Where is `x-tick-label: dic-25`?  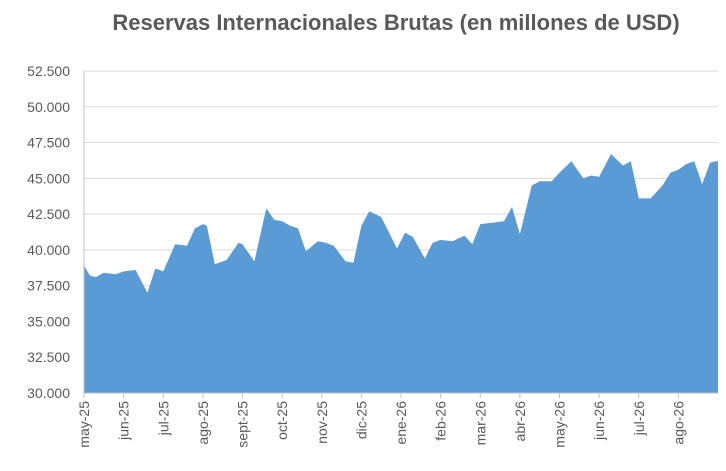
x-tick-label: dic-25 is located at coordinates (361, 420).